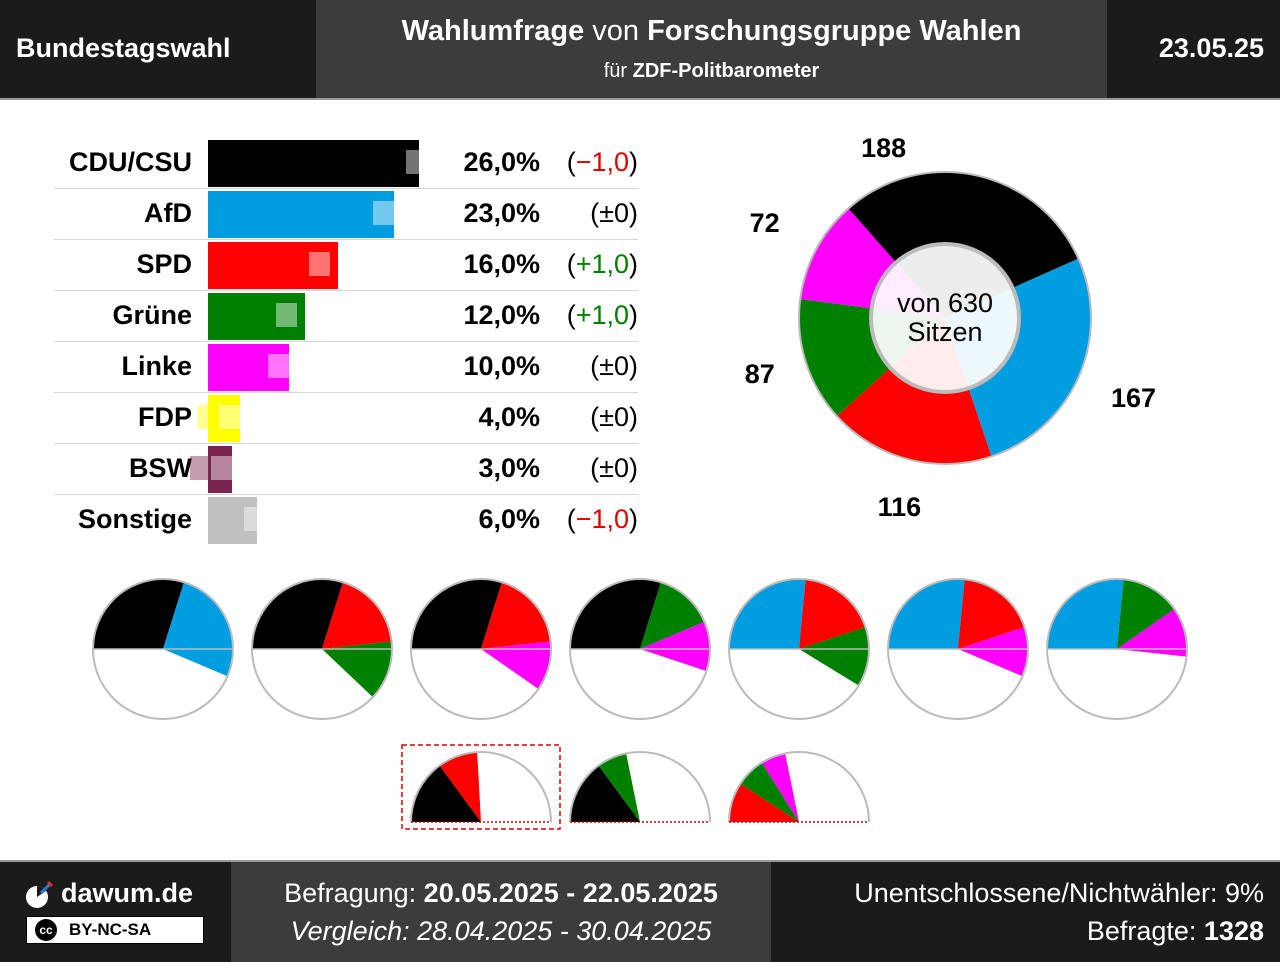 The height and width of the screenshot is (962, 1280). I want to click on donut-center-text: Sitzen, so click(944, 332).